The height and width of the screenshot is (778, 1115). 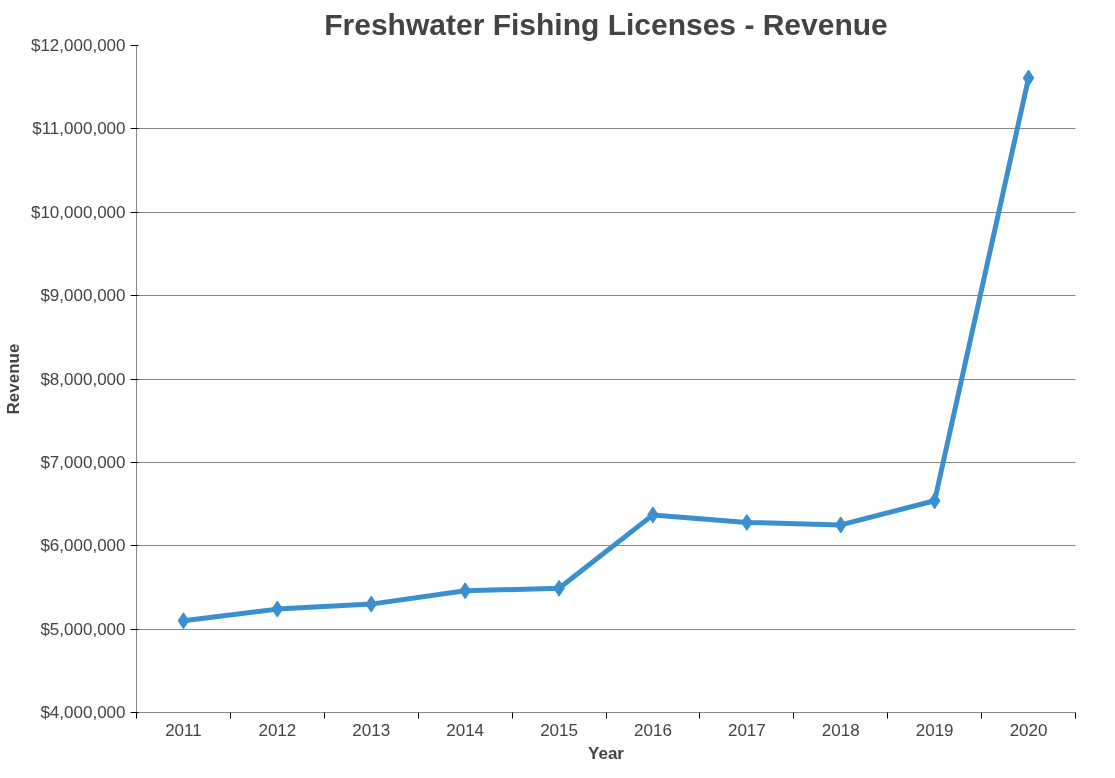 I want to click on x-tick-label: 2013, so click(x=371, y=730).